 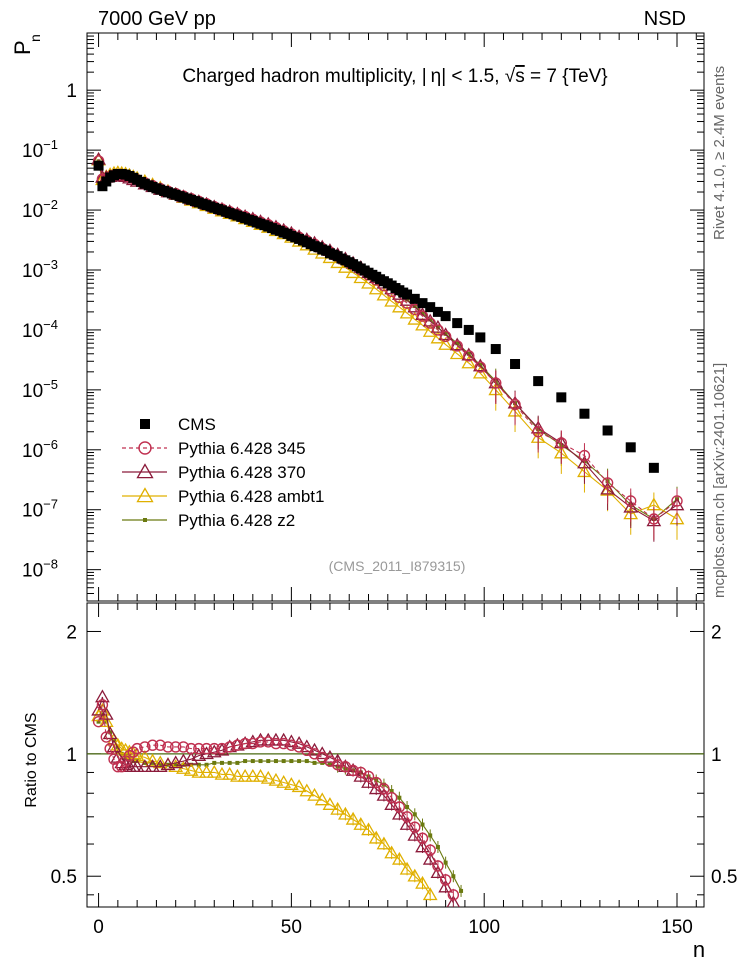 What do you see at coordinates (22, 47) in the screenshot?
I see `main-ylabel-p: P` at bounding box center [22, 47].